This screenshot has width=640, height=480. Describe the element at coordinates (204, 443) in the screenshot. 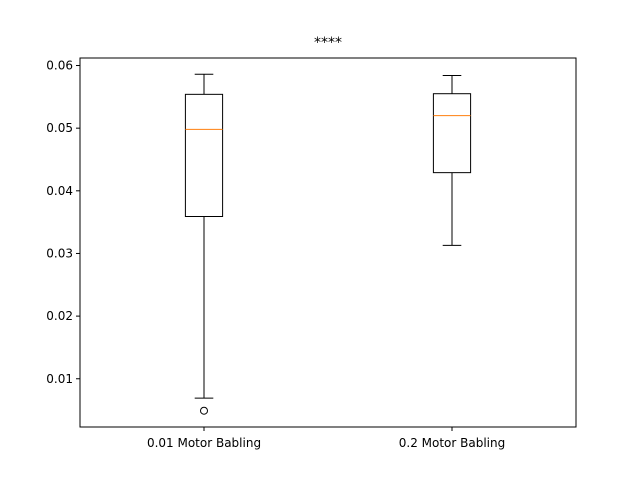

I see `x-tick-label: 0.01 Motor Babling` at that location.